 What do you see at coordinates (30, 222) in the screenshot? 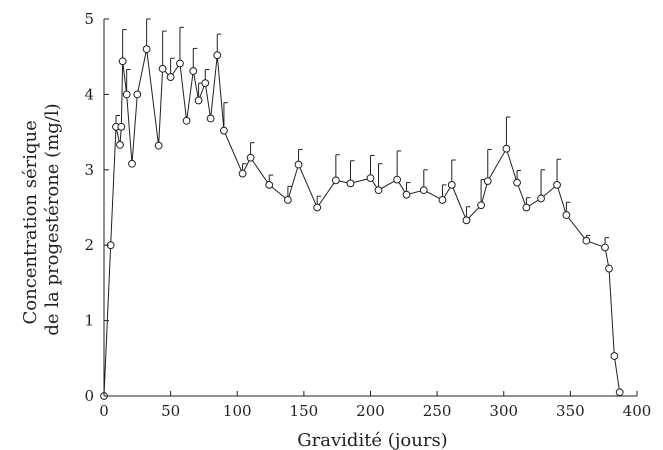
I see `y-axis-label-line-1: Concentration sérique` at bounding box center [30, 222].